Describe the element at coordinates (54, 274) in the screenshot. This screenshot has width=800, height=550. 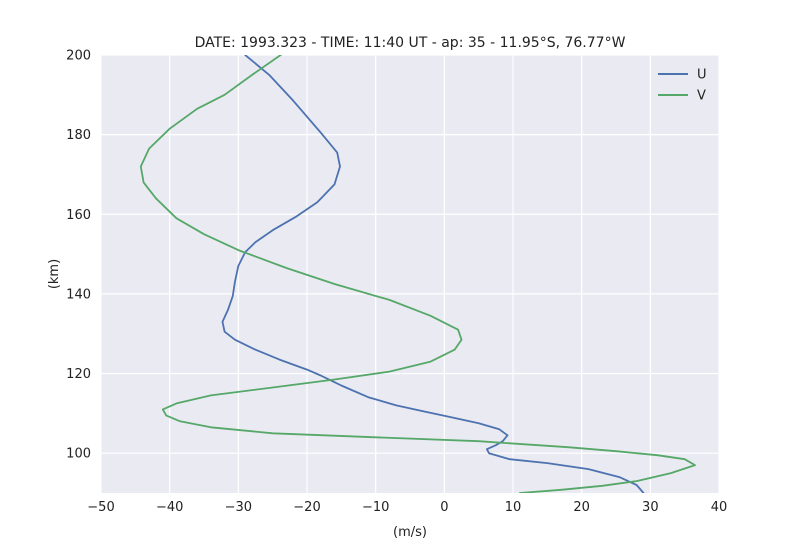
I see `y-axis-label: (km)` at that location.